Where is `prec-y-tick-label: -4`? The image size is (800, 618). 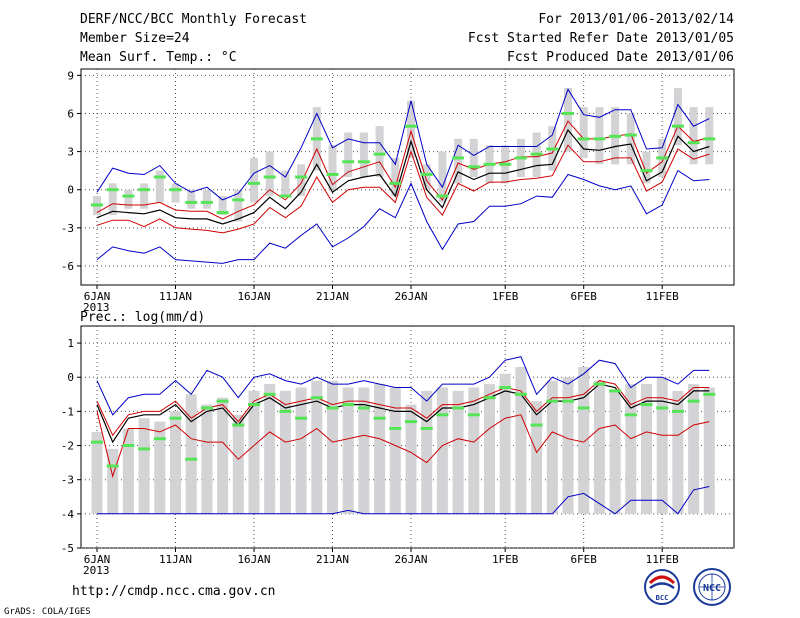 prec-y-tick-label: -4 is located at coordinates (68, 514).